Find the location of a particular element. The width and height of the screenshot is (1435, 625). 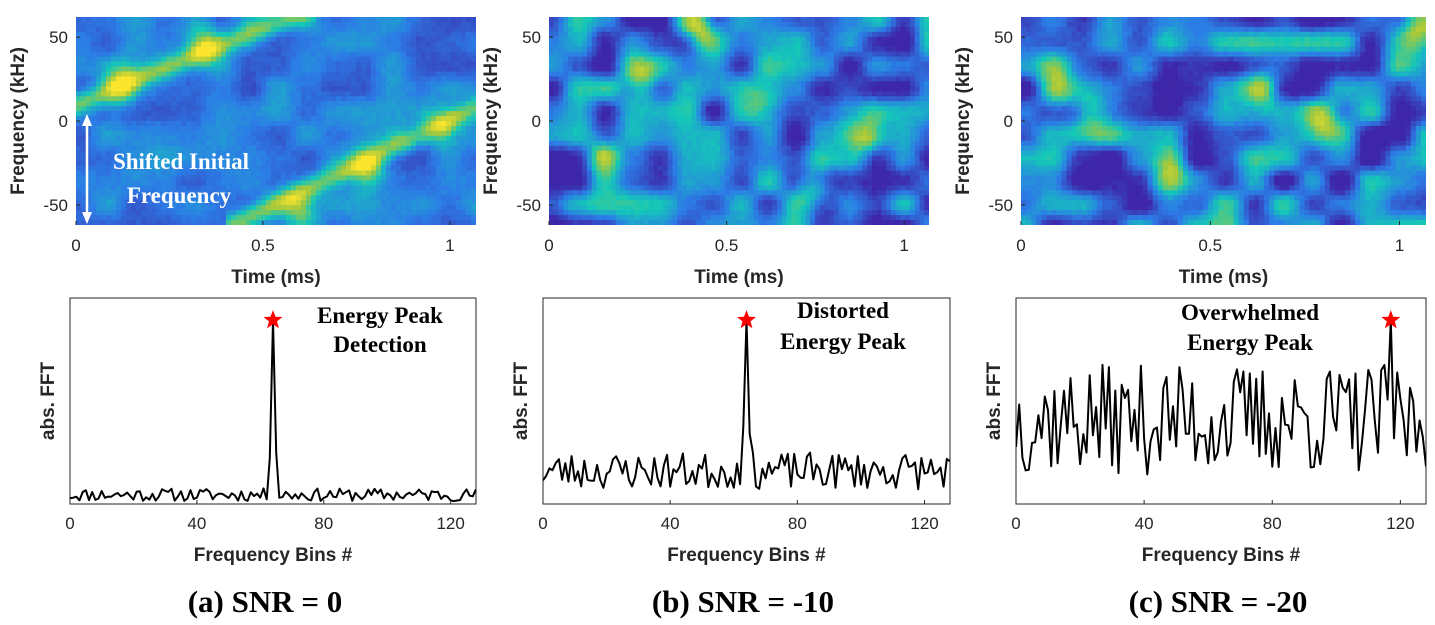

caption-b: (b) SNR = -10 is located at coordinates (743, 601).